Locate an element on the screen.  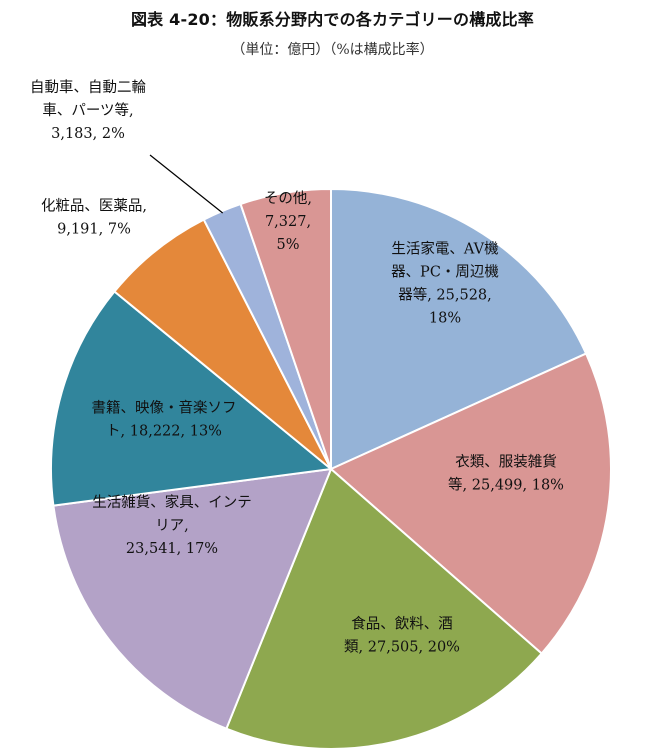
slice-label-line: 7,327, is located at coordinates (288, 222).